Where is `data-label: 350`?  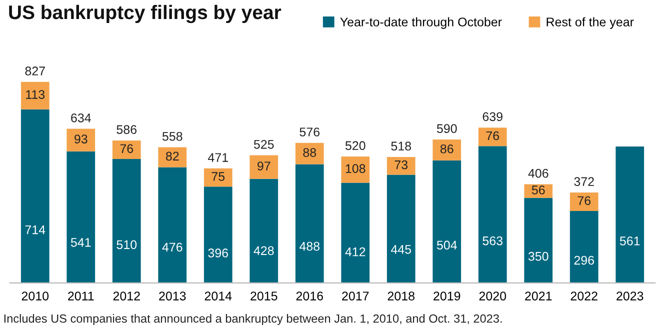 data-label: 350 is located at coordinates (538, 256).